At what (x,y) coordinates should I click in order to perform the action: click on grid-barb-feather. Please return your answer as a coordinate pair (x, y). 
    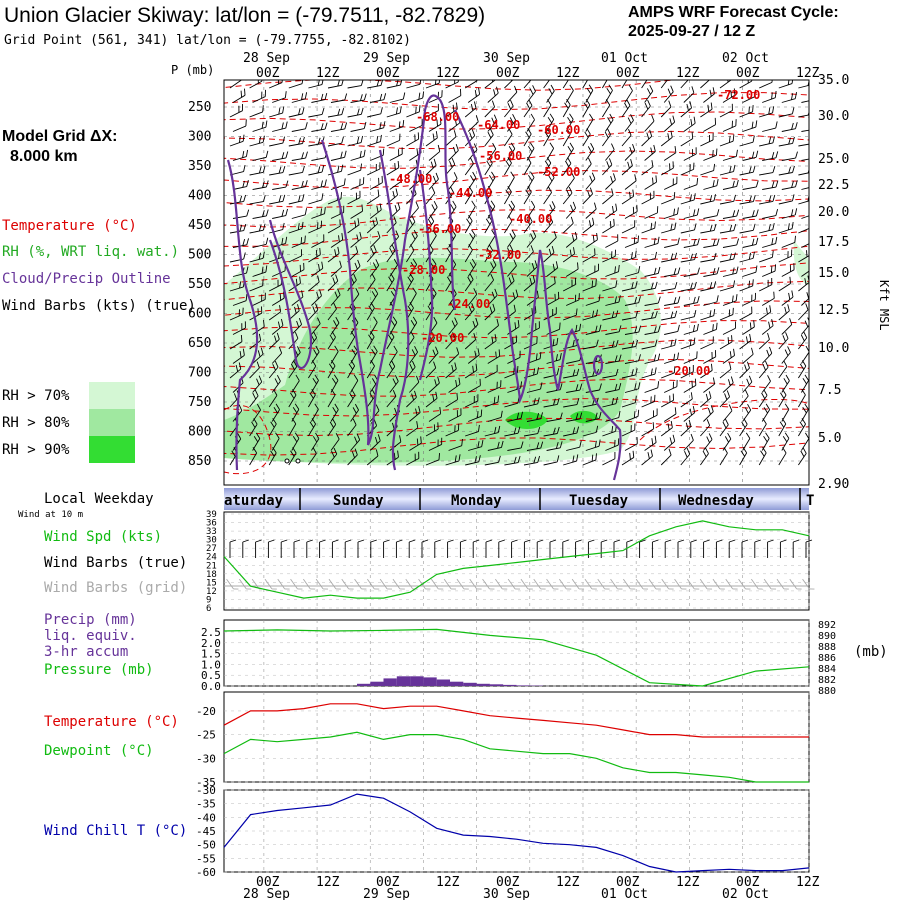
    Looking at the image, I should click on (402, 589).